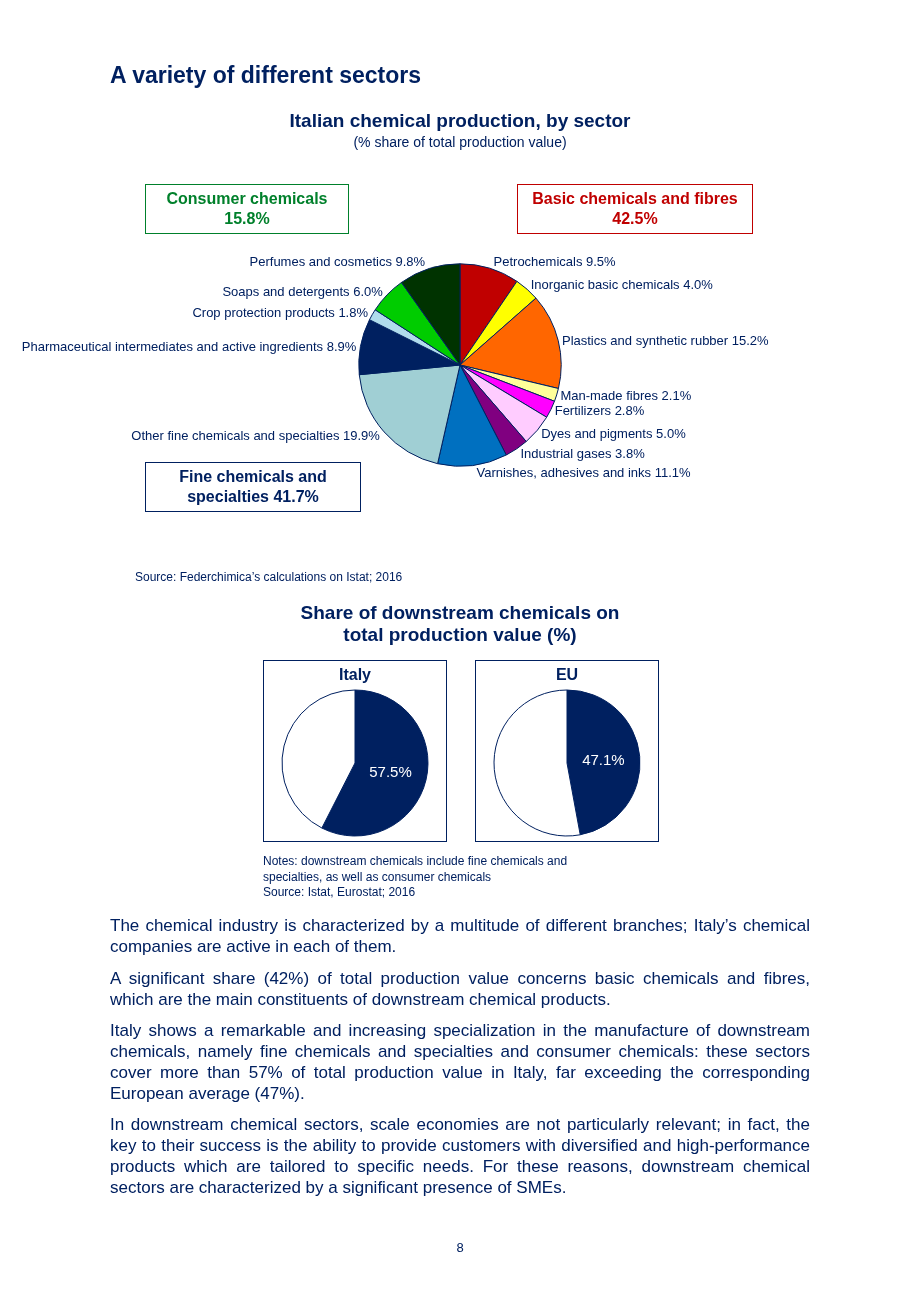 The width and height of the screenshot is (920, 1302). What do you see at coordinates (460, 121) in the screenshot?
I see `chart-title: Italian chemical production, by sector` at bounding box center [460, 121].